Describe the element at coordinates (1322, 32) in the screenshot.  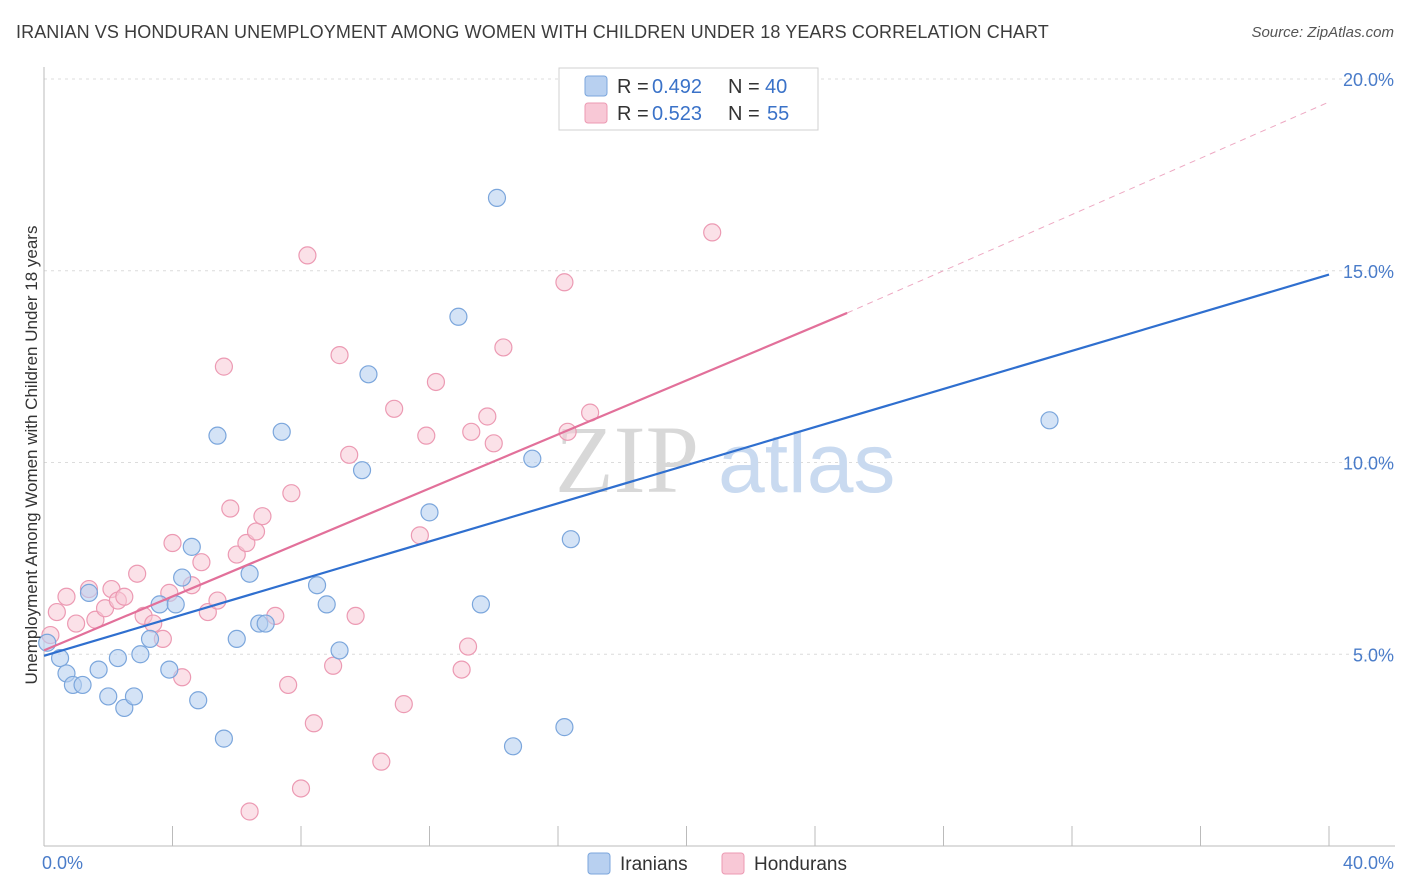
I see `source-label: Source: ZipAtlas.com` at that location.